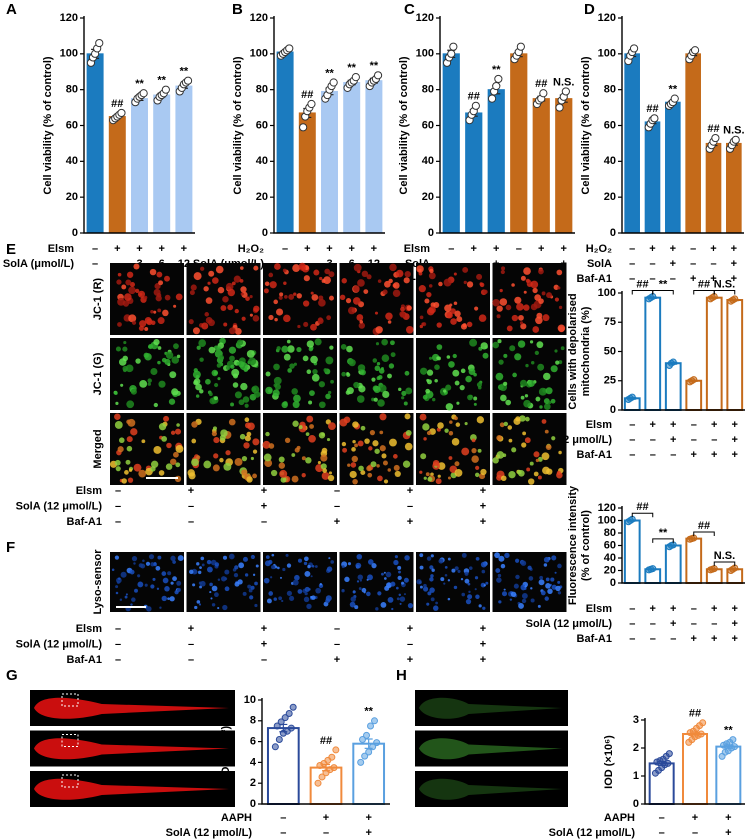  What do you see at coordinates (329, 73) in the screenshot?
I see `significance-label: **` at bounding box center [329, 73].